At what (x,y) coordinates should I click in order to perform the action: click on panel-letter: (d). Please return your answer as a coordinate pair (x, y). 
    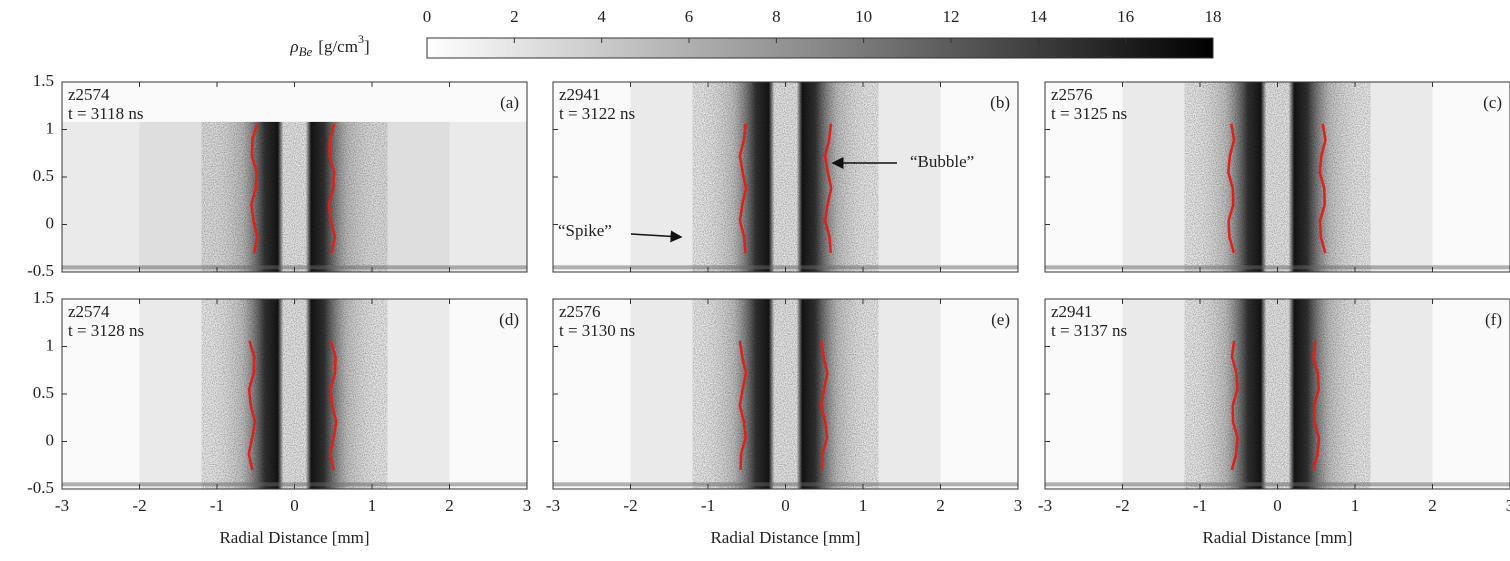
    Looking at the image, I should click on (509, 319).